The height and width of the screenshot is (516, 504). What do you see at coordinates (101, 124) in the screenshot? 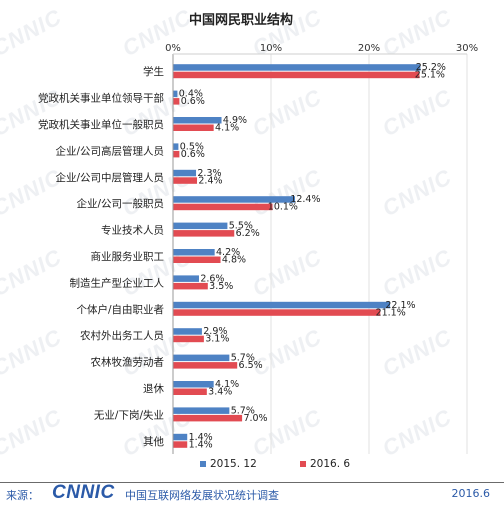
I see `category-label: 党政机关事业单位一般职员` at bounding box center [101, 124].